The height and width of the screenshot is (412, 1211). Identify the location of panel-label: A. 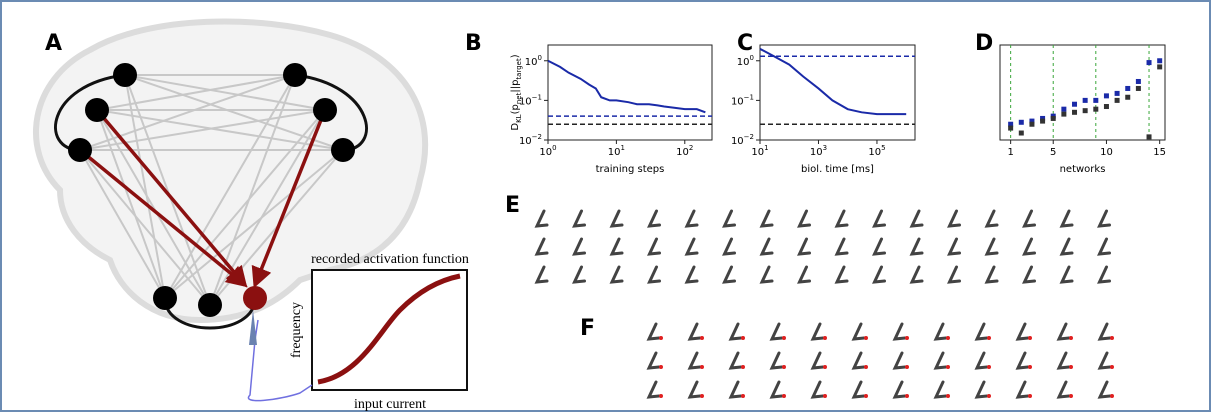
(53, 43).